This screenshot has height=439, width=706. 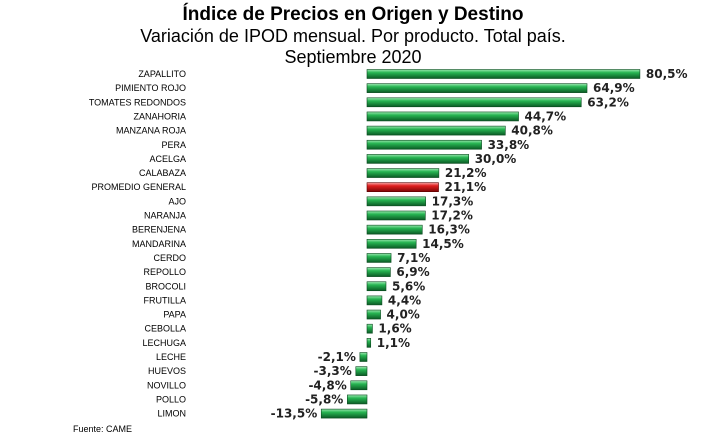 I want to click on data-label: -13,5%, so click(x=294, y=414).